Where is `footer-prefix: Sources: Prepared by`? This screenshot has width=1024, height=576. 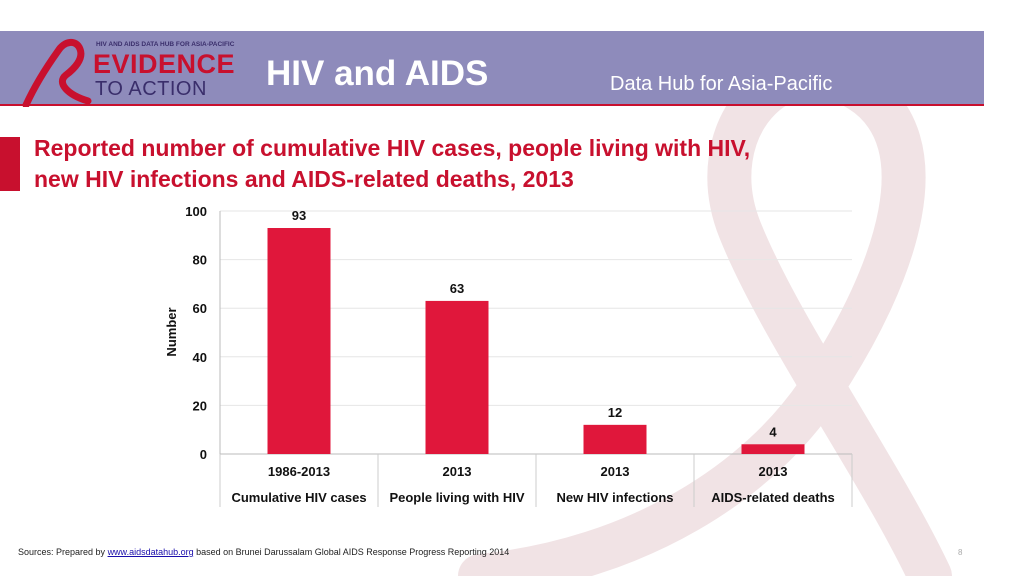 footer-prefix: Sources: Prepared by is located at coordinates (63, 552).